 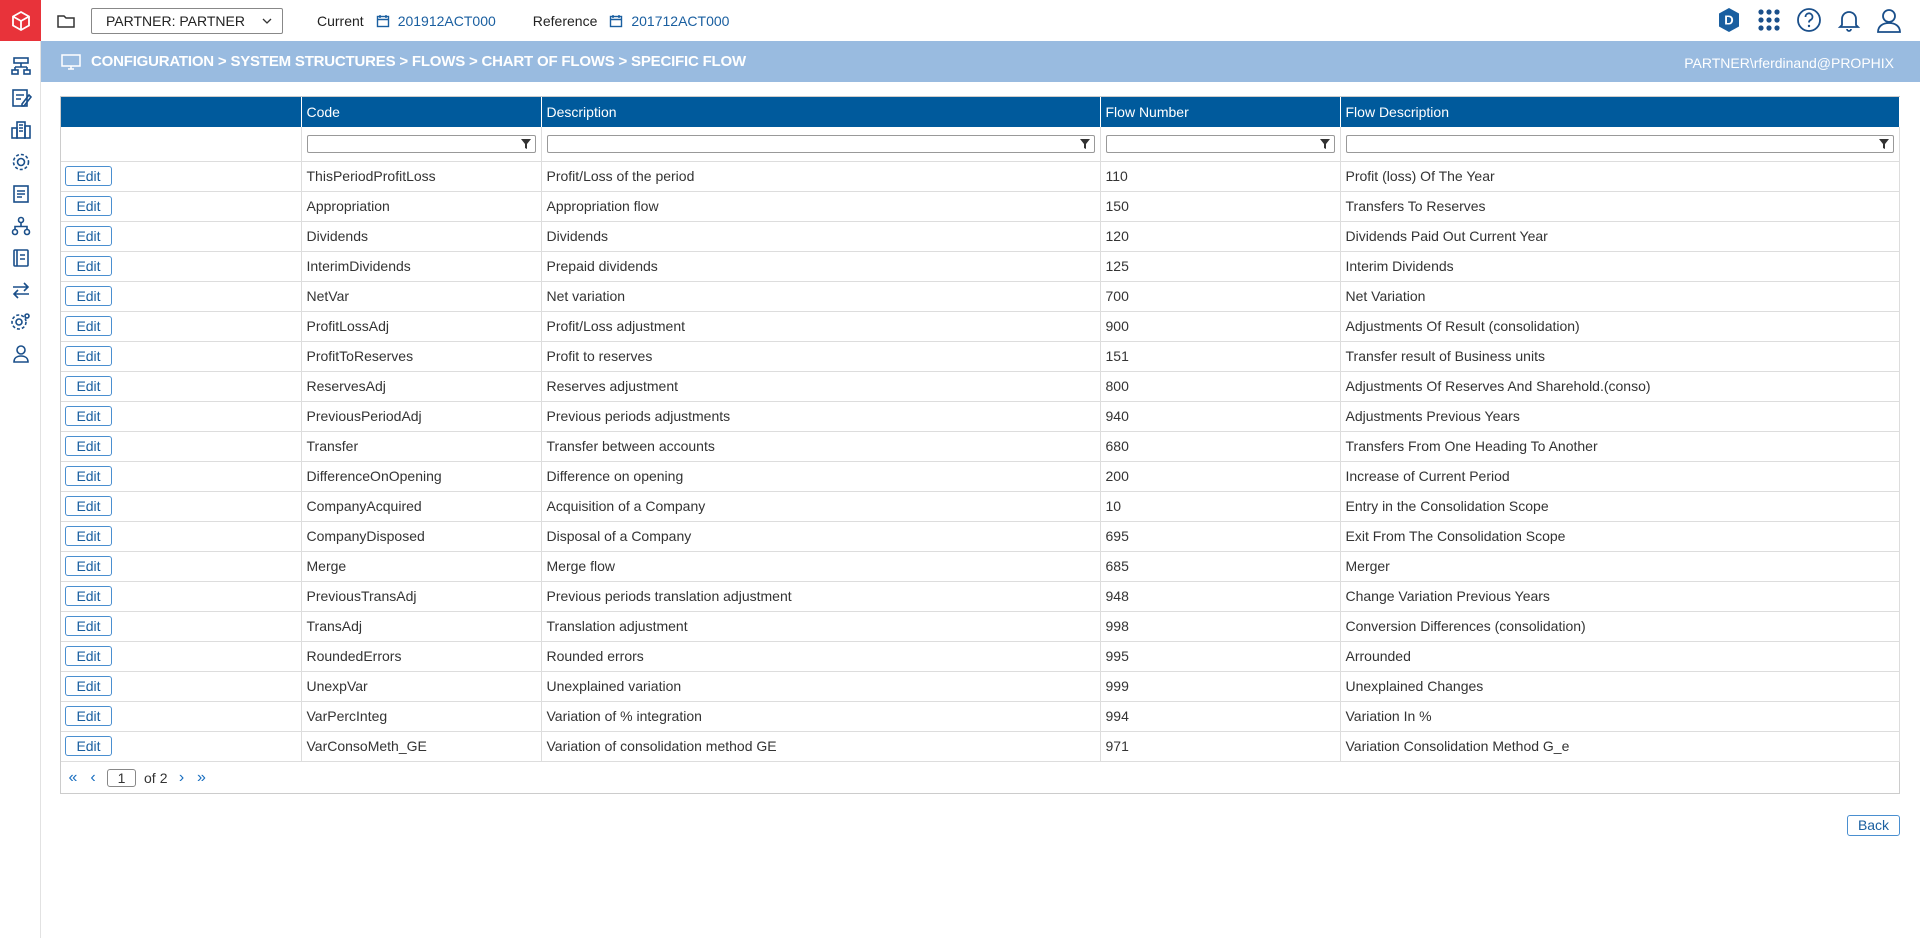 What do you see at coordinates (201, 777) in the screenshot?
I see `last-page-icon: »` at bounding box center [201, 777].